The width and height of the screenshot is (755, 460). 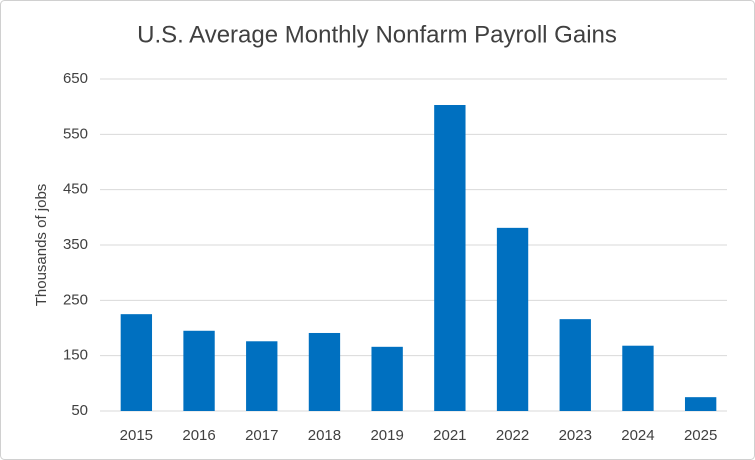 What do you see at coordinates (75, 78) in the screenshot?
I see `y-tick-label: 650` at bounding box center [75, 78].